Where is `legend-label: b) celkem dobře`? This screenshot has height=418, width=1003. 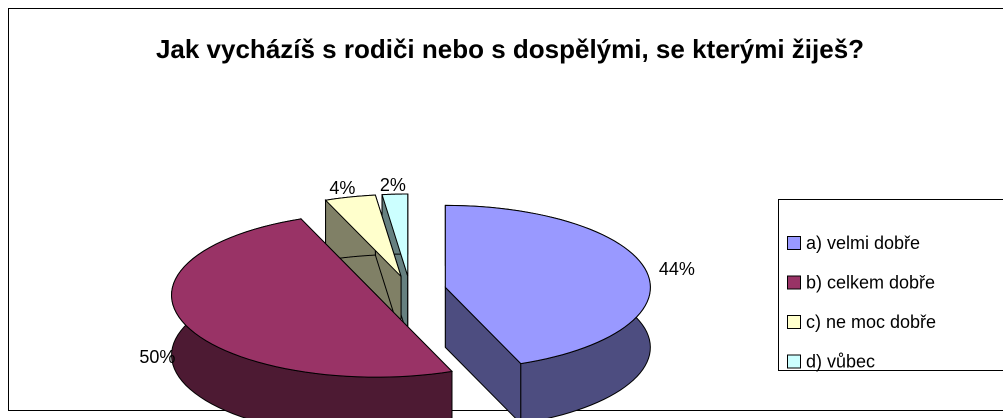
legend-label: b) celkem dobře is located at coordinates (870, 282).